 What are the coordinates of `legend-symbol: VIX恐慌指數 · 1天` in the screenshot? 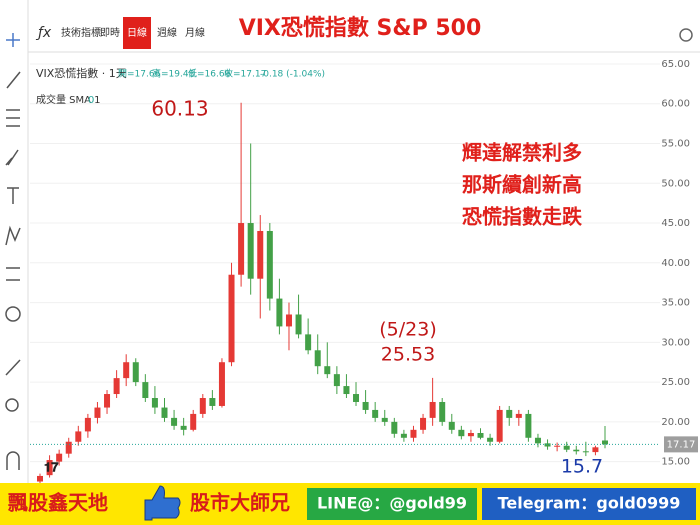 It's located at (81, 73).